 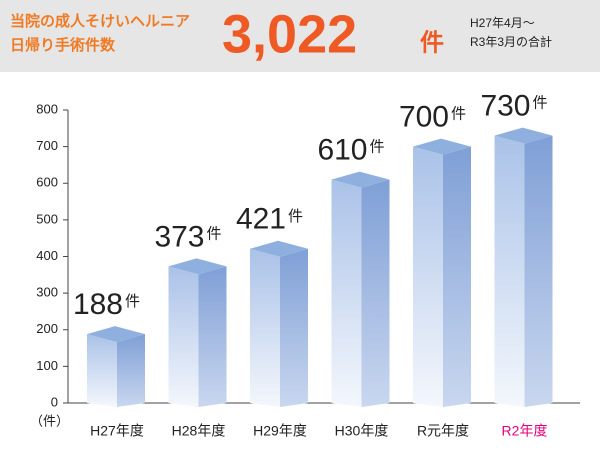 I want to click on header-total-unit: 件, so click(x=432, y=42).